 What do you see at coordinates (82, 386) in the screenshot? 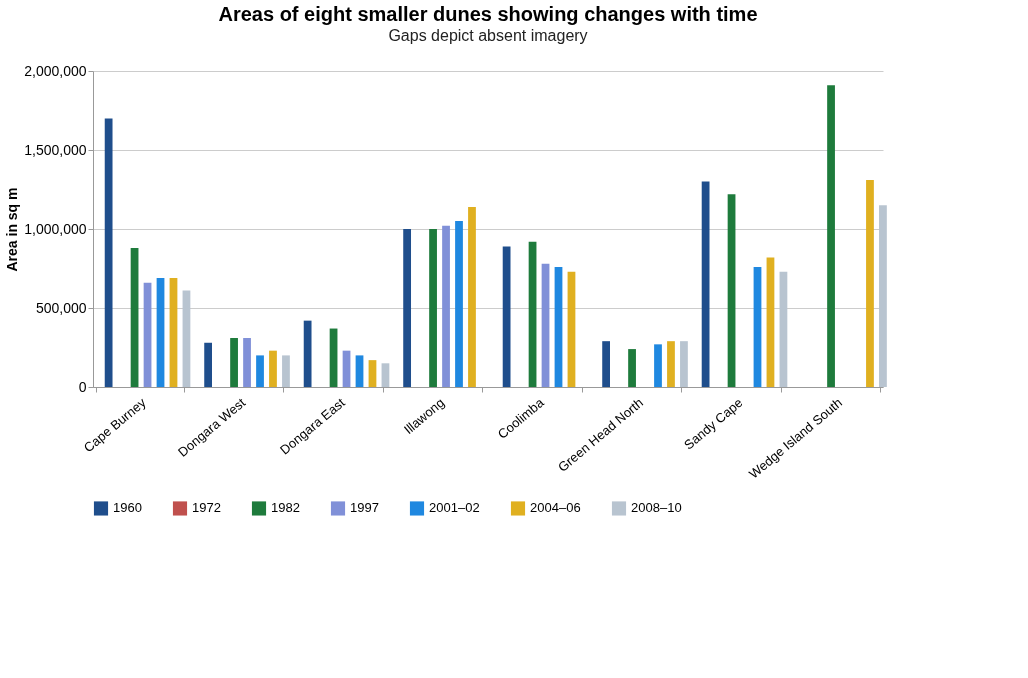
I see `y-tick-label: 0` at bounding box center [82, 386].